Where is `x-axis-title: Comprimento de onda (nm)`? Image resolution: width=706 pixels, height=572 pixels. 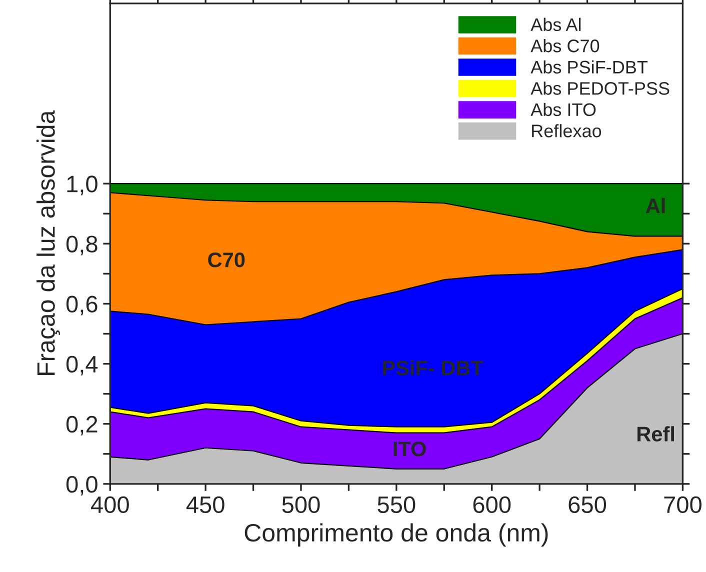 x-axis-title: Comprimento de onda (nm) is located at coordinates (396, 535).